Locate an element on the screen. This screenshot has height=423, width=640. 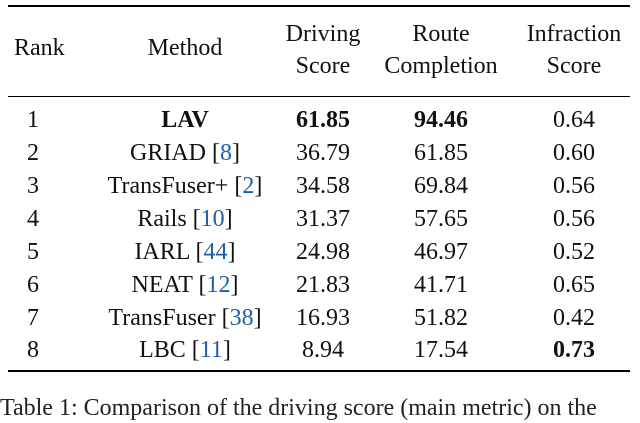
row-1-infraction-score: 0.64 is located at coordinates (574, 120).